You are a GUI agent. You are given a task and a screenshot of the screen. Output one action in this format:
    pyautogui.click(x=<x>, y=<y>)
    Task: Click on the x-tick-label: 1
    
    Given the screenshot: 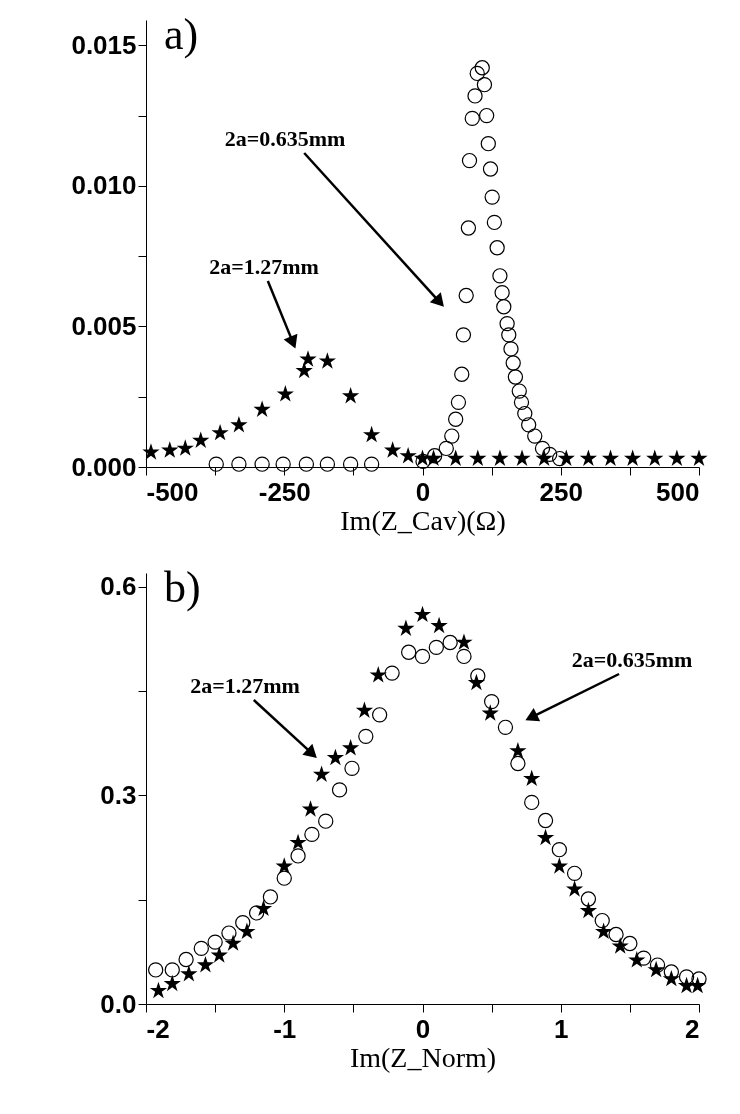 What is the action you would take?
    pyautogui.click(x=561, y=1028)
    